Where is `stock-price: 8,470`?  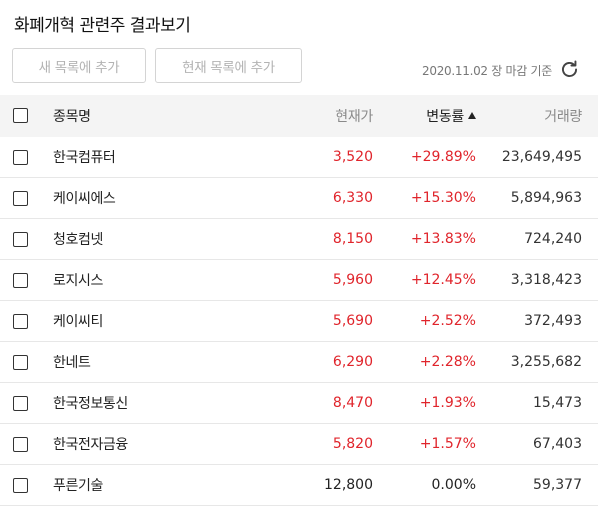 stock-price: 8,470 is located at coordinates (352, 403).